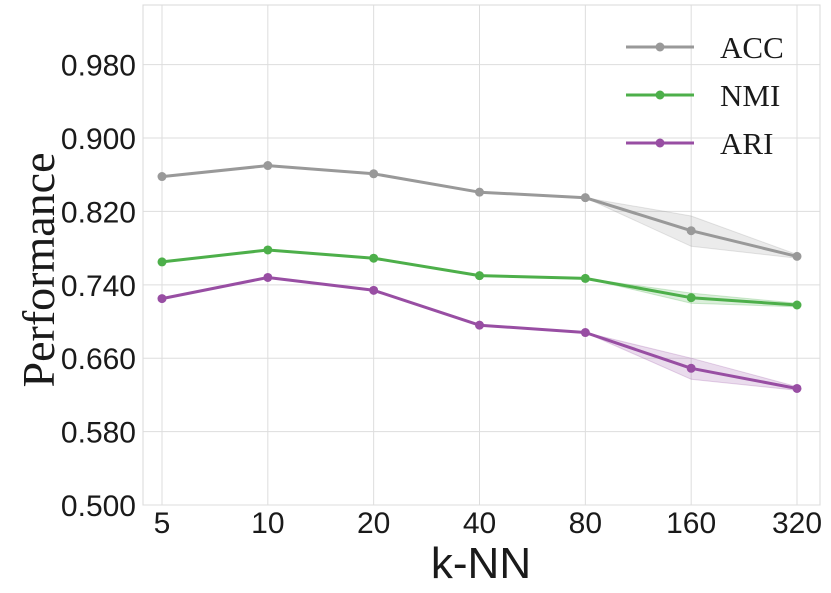 This screenshot has height=593, width=831. What do you see at coordinates (797, 523) in the screenshot?
I see `x-tick-label: 320` at bounding box center [797, 523].